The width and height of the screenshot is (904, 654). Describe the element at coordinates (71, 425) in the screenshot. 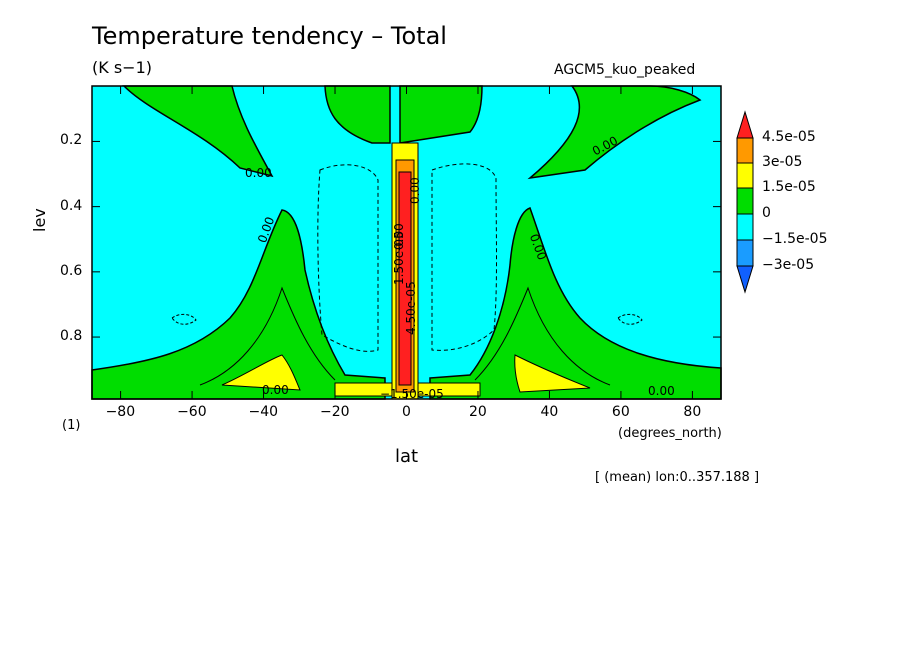

I see `panel-count-label: (1)` at that location.